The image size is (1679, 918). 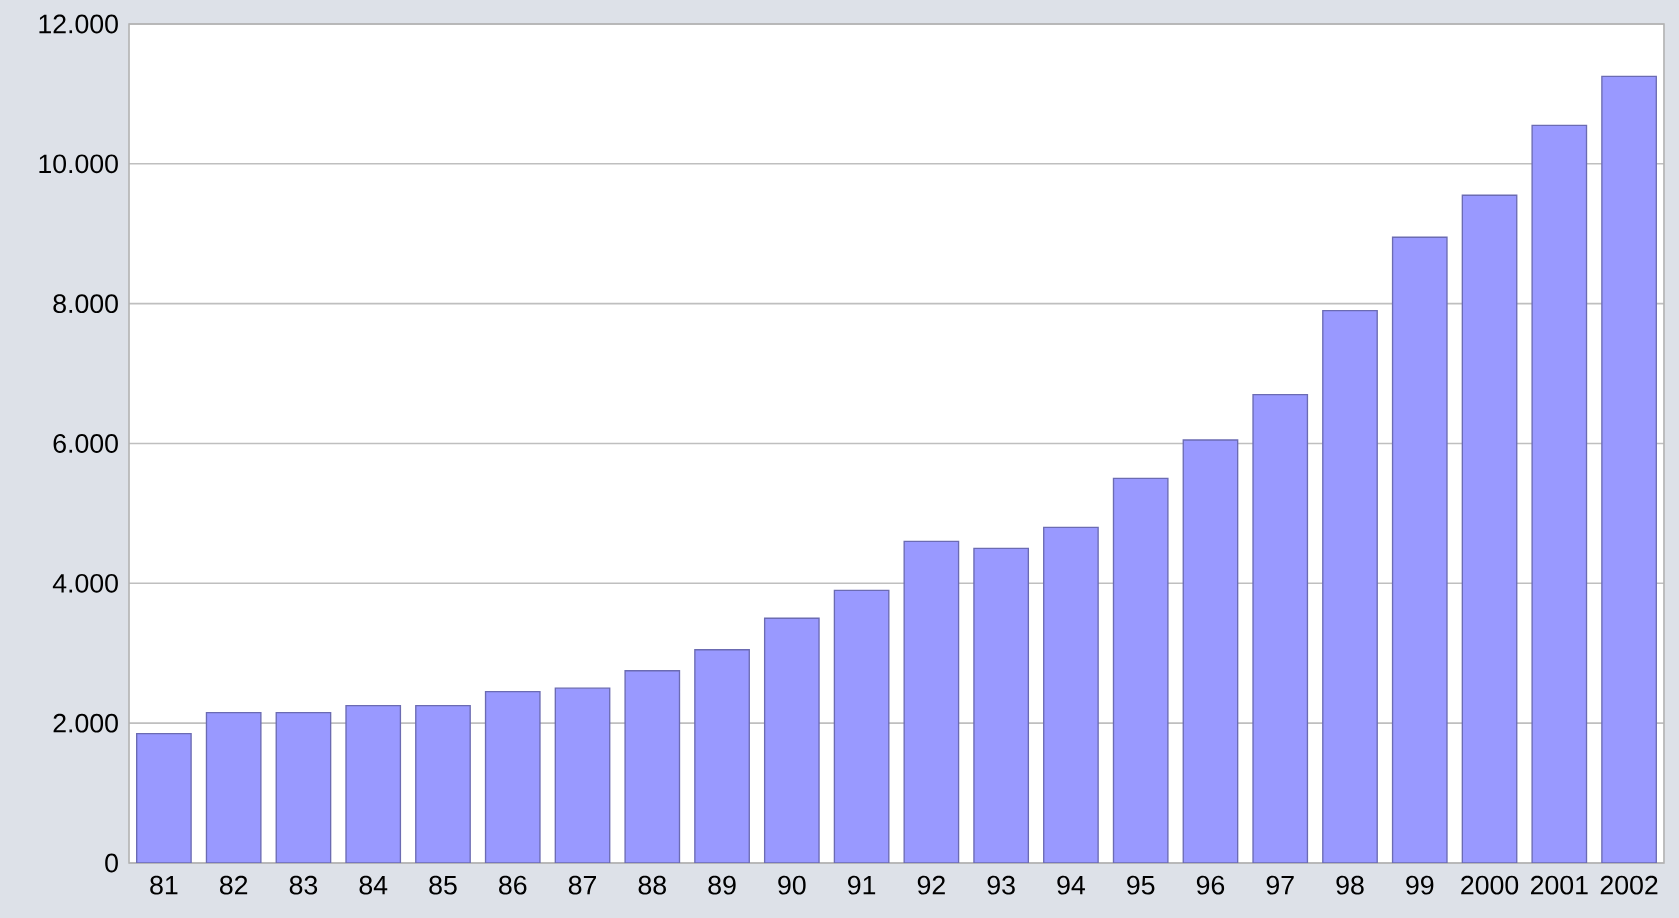 I want to click on x-tick-label: 82, so click(x=233, y=885).